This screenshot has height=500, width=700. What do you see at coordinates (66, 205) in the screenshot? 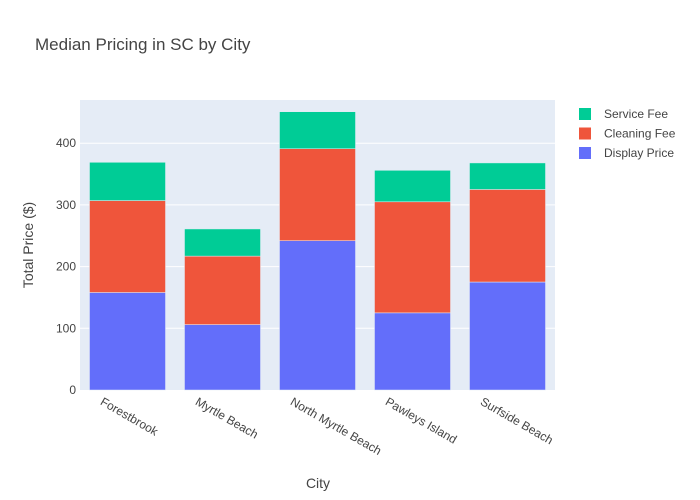
I see `y-tick-label: 300` at bounding box center [66, 205].